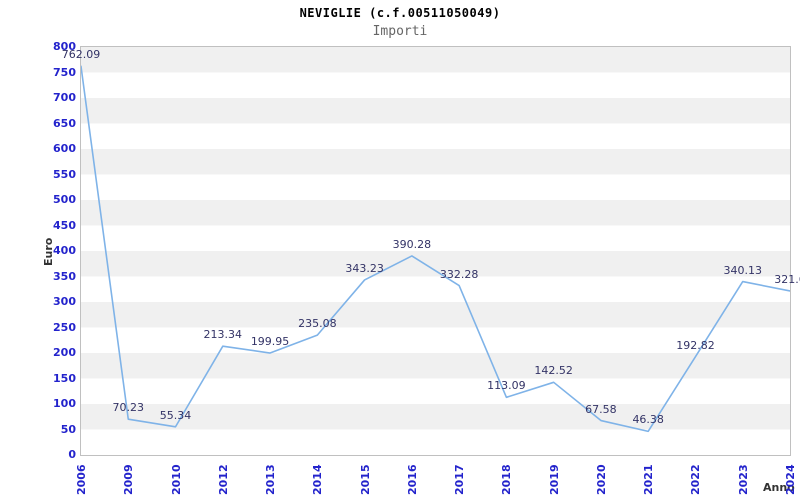 This screenshot has height=500, width=800. I want to click on y-tick-label: 300, so click(64, 301).